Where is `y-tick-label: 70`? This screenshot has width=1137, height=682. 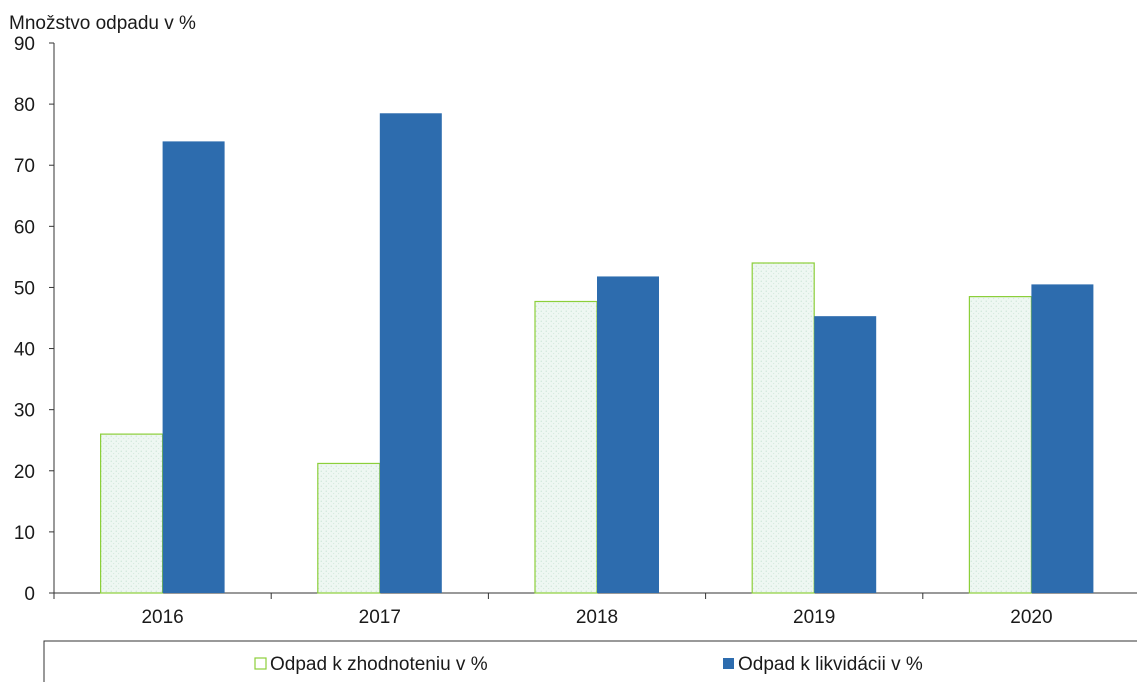 y-tick-label: 70 is located at coordinates (24, 166).